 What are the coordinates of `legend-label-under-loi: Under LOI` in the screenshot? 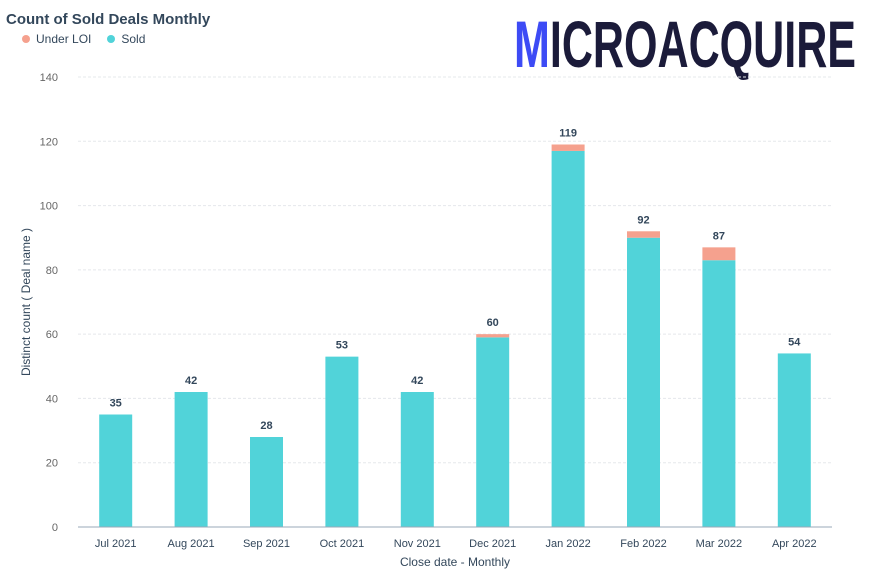 It's located at (64, 39).